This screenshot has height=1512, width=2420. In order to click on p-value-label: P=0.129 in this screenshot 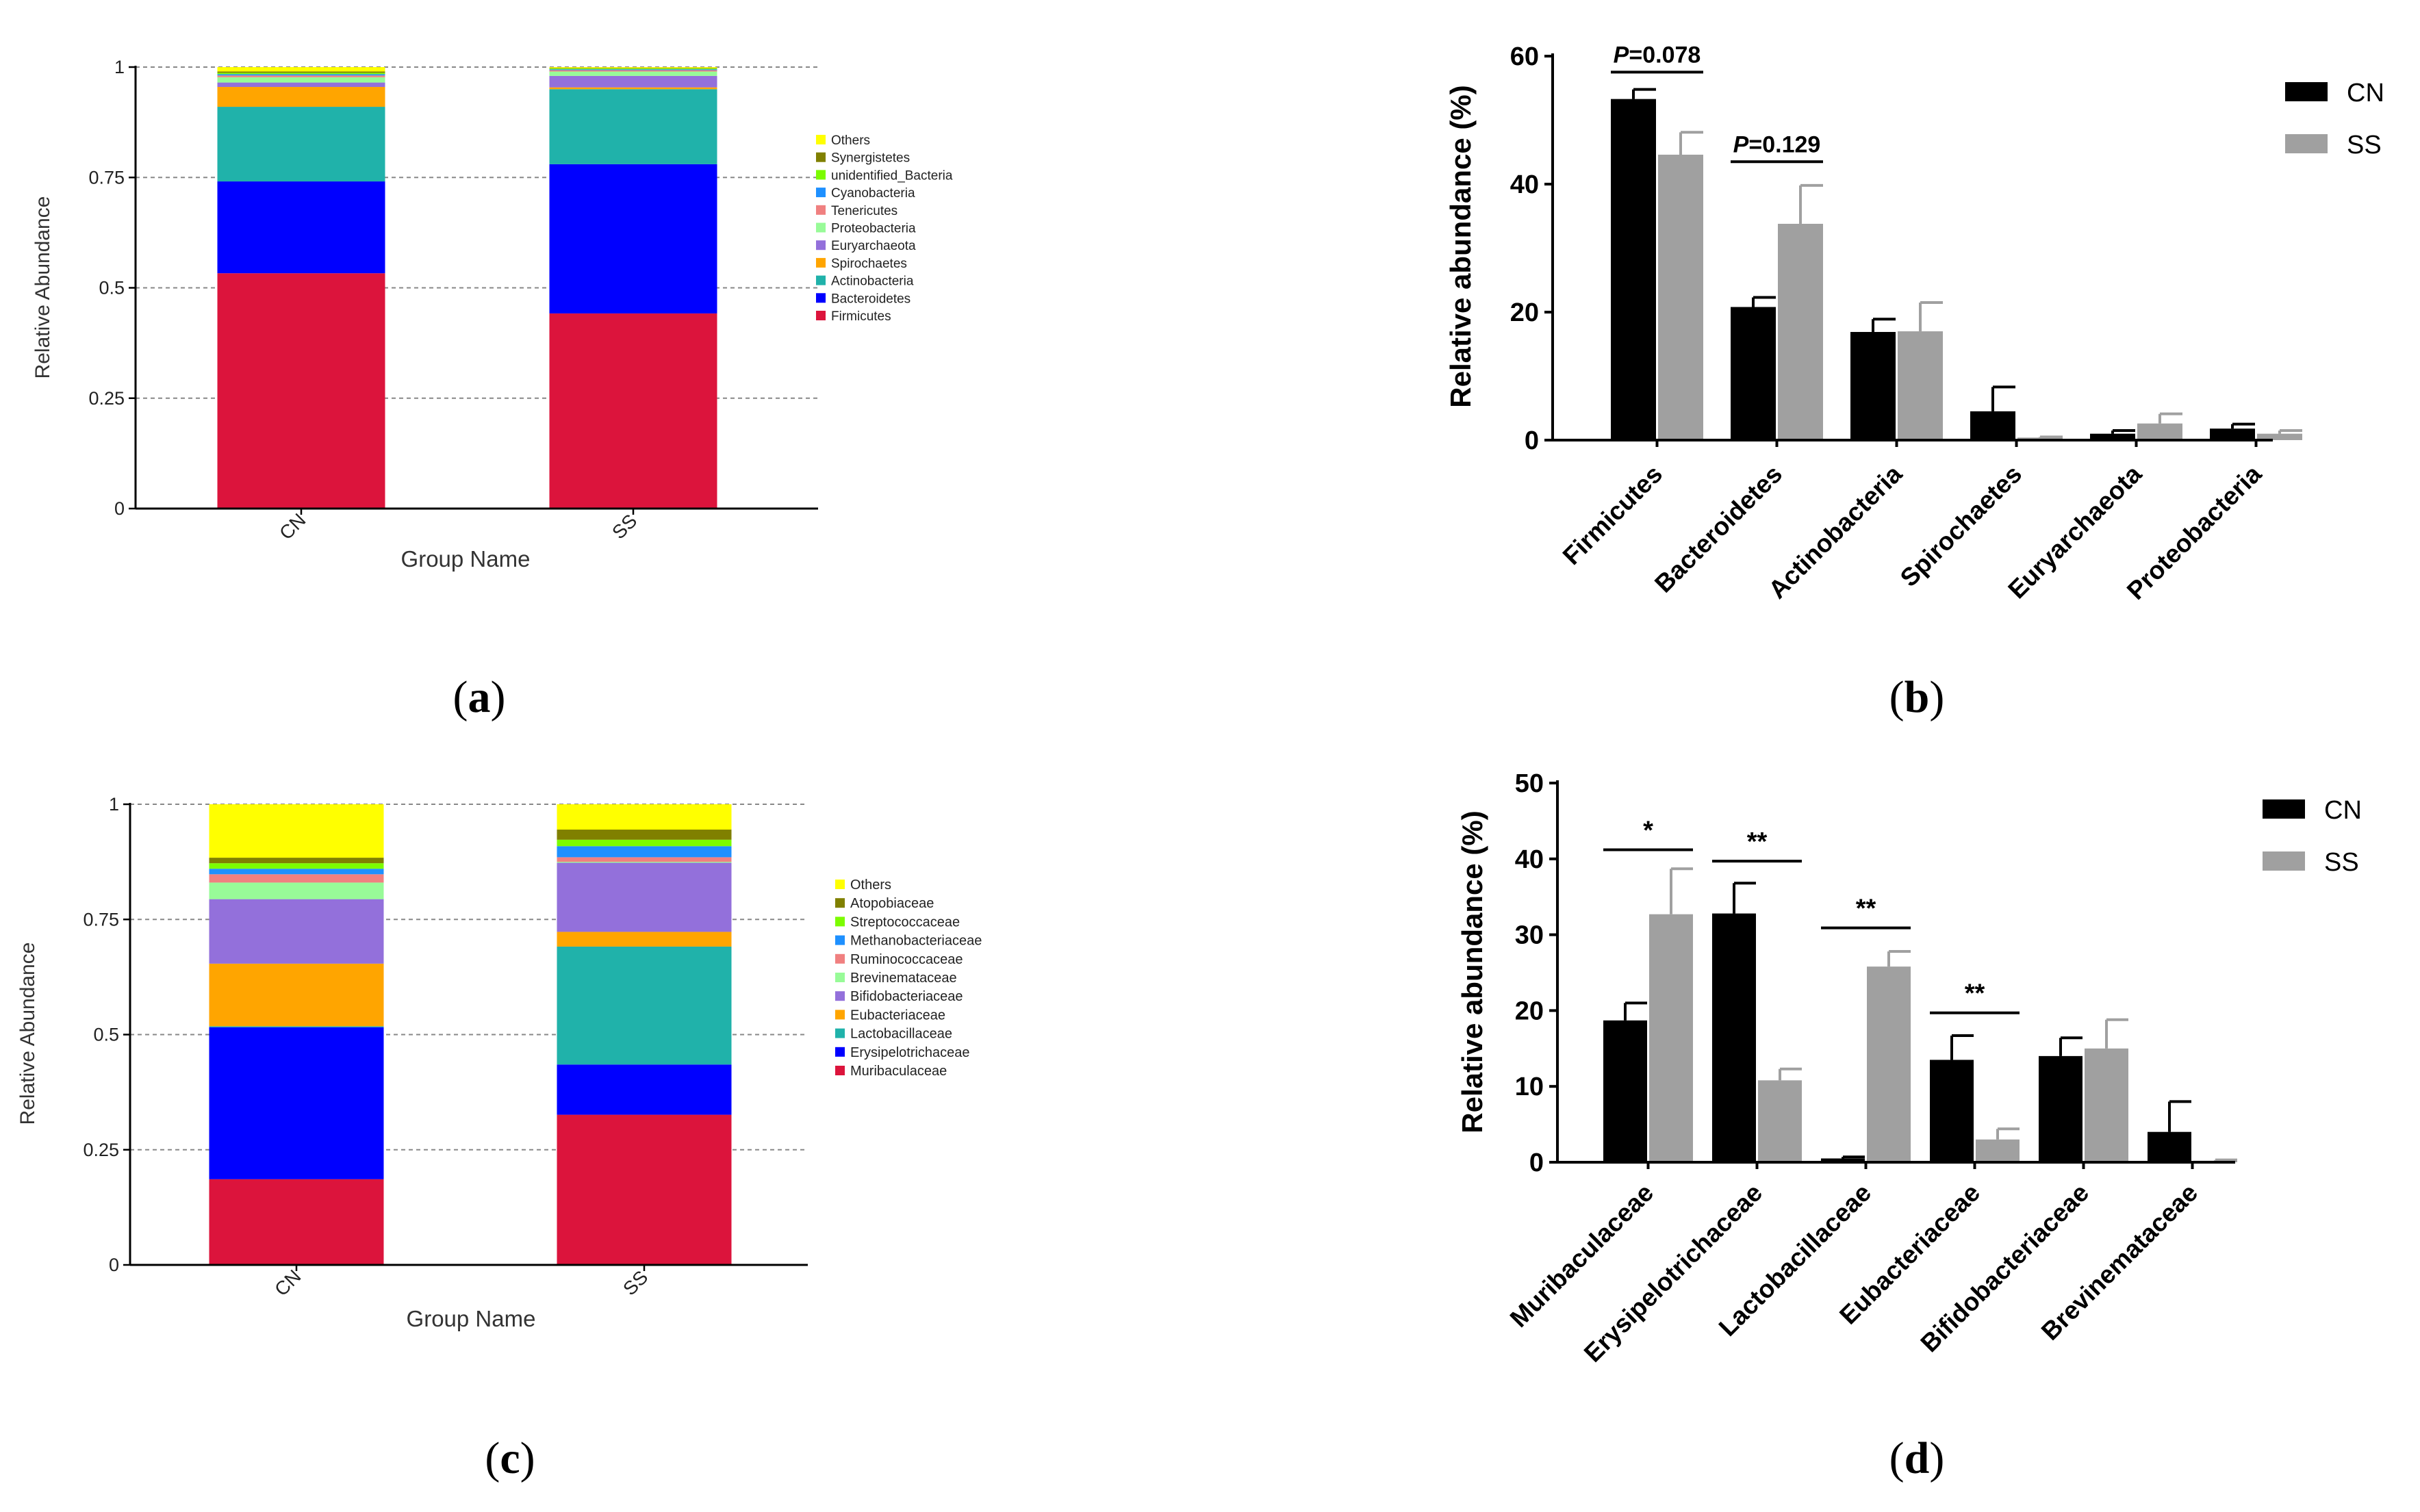, I will do `click(1777, 144)`.